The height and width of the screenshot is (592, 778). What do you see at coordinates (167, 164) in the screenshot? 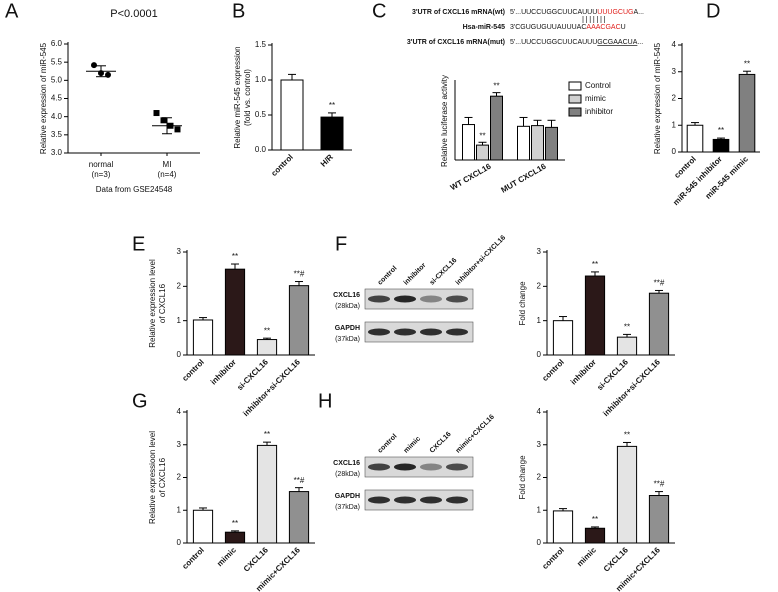
I see `x-tick-label: MI` at bounding box center [167, 164].